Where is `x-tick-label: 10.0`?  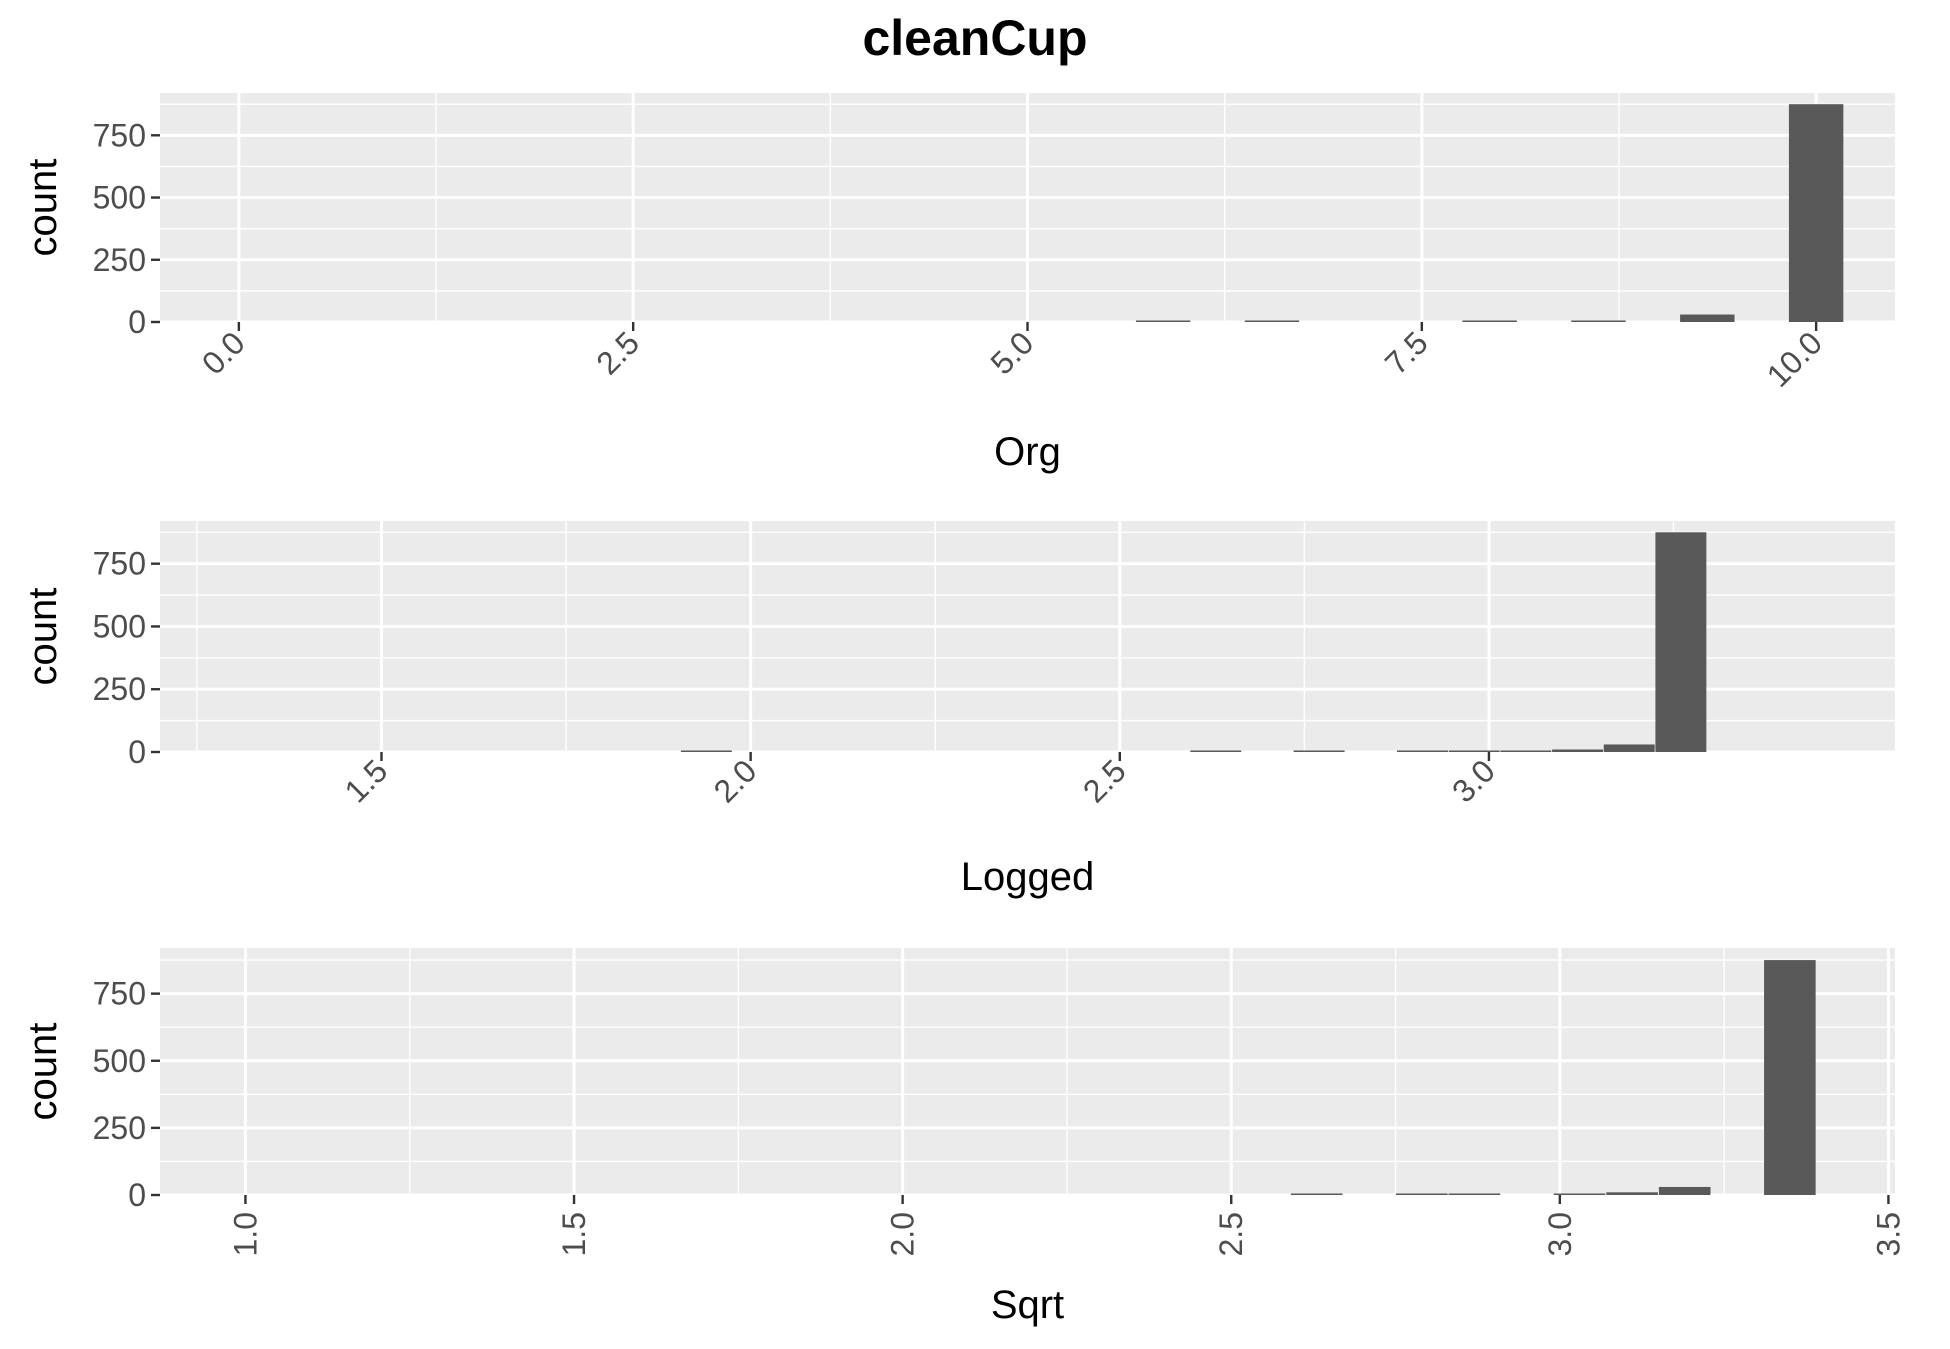
x-tick-label: 10.0 is located at coordinates (1794, 358).